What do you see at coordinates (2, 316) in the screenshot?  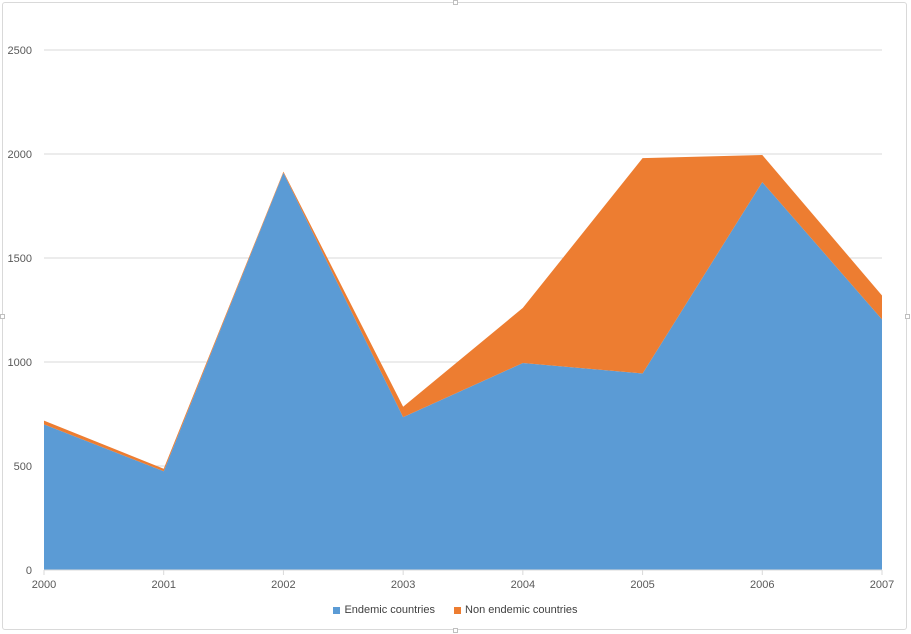 I see `resize-handle-left` at bounding box center [2, 316].